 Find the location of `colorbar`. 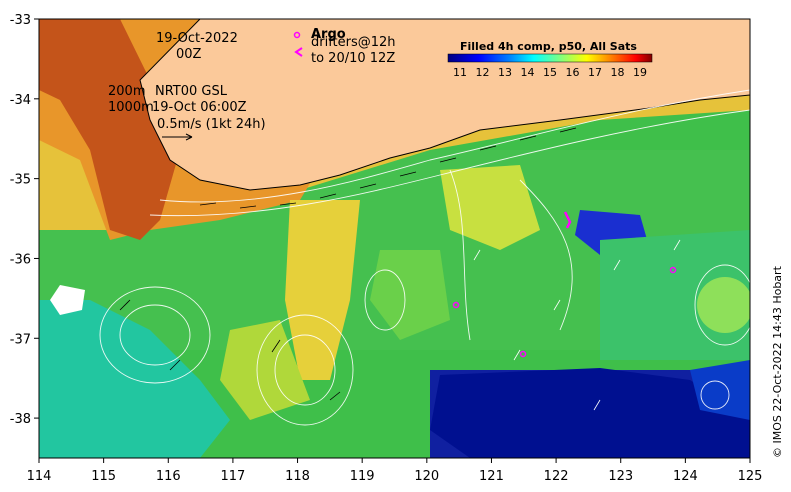

colorbar is located at coordinates (550, 58).